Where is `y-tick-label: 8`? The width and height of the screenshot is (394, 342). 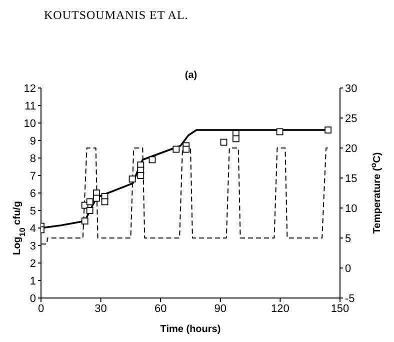
y-tick-label: 8 is located at coordinates (33, 158).